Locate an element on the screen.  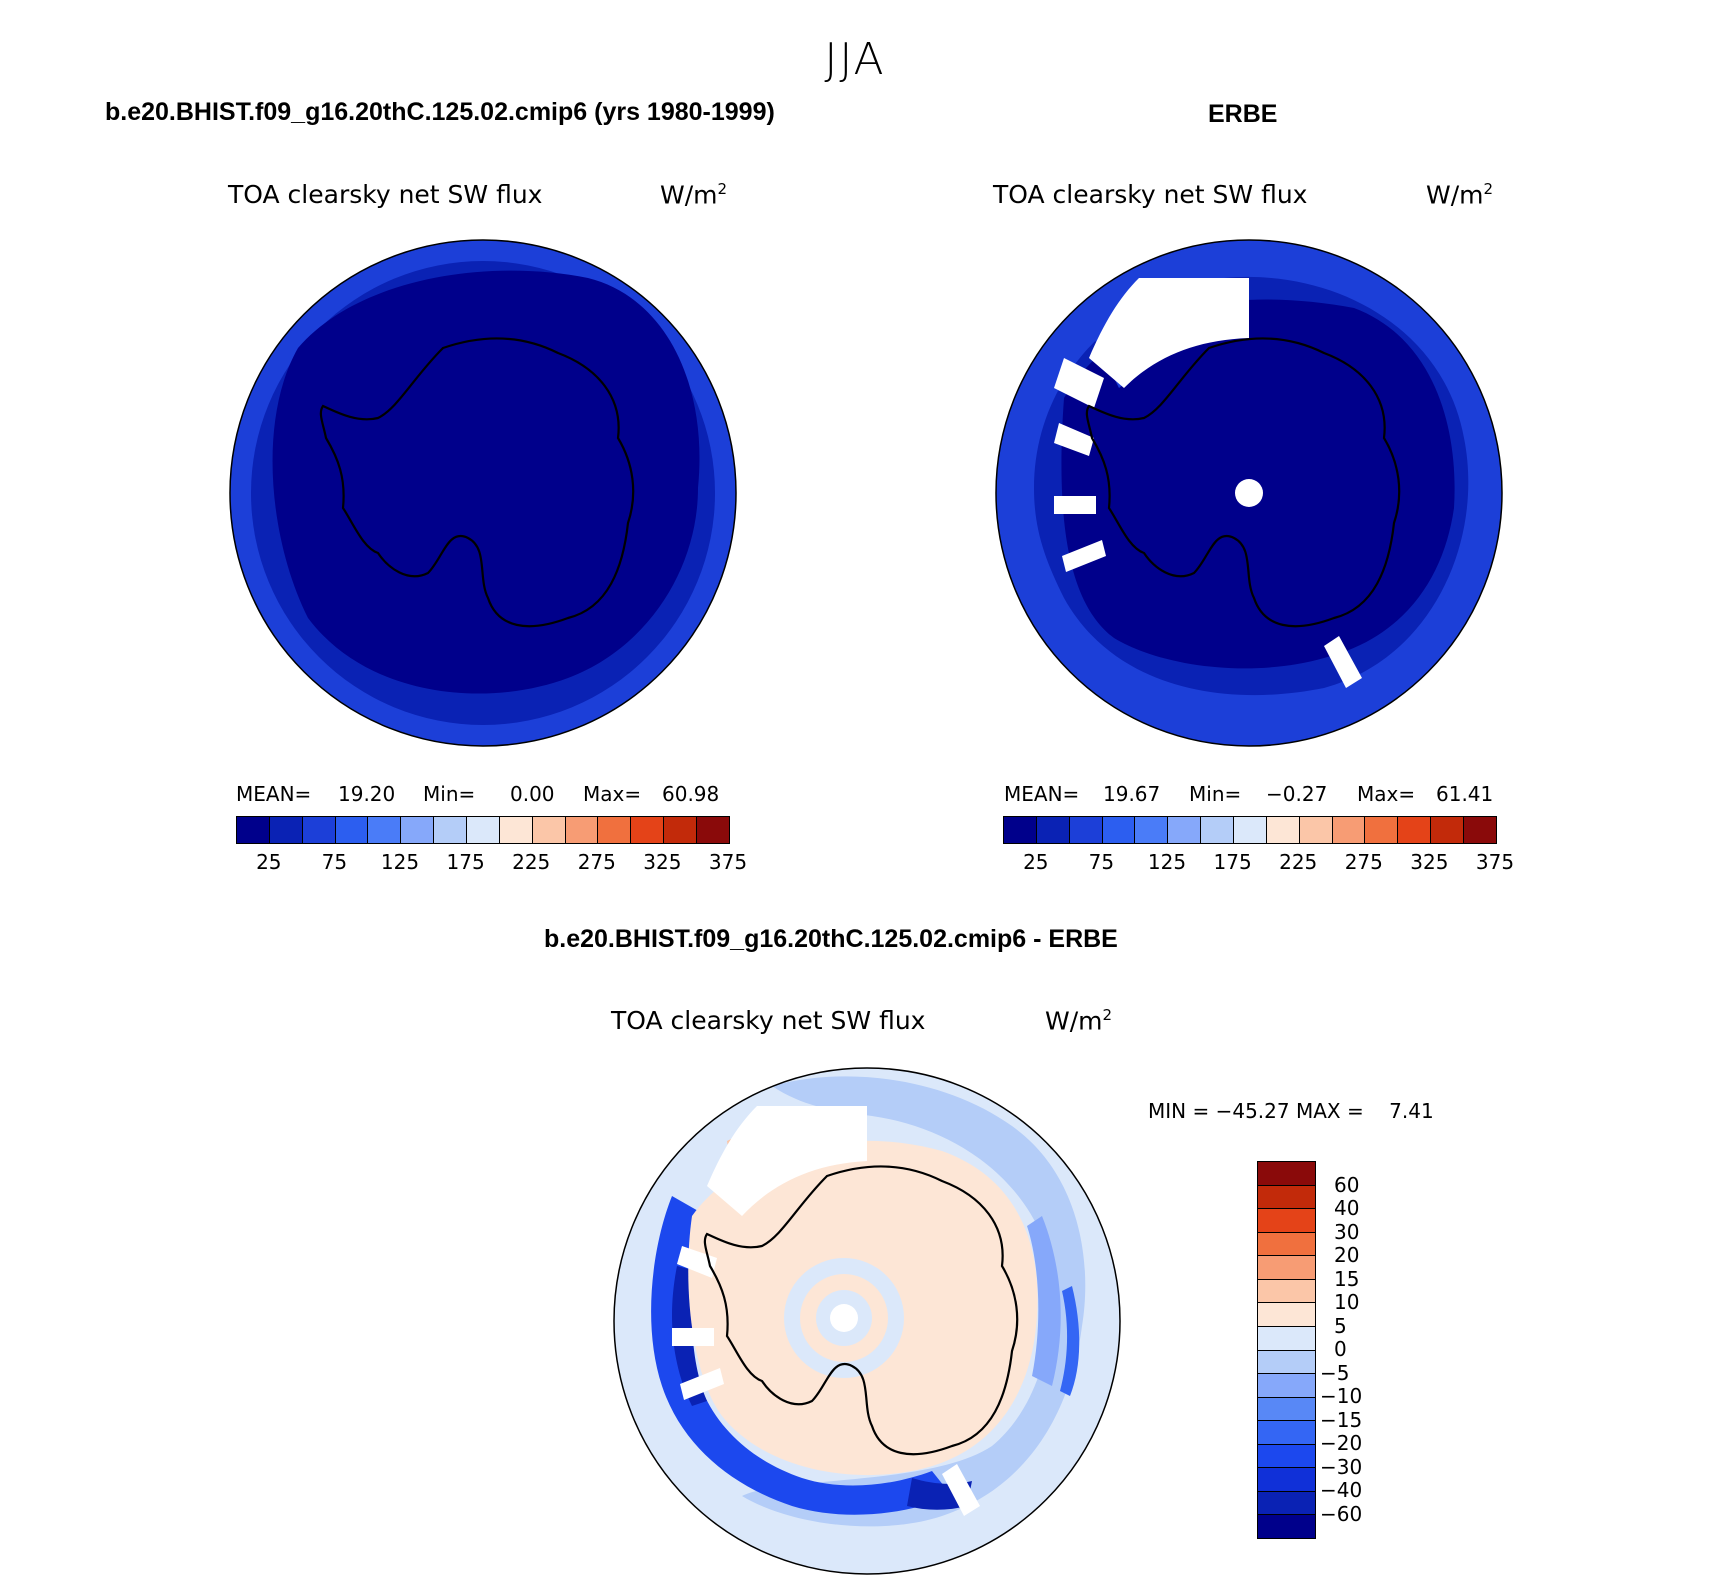
diff-colorbar-tick-label: 15 is located at coordinates (1347, 1278).